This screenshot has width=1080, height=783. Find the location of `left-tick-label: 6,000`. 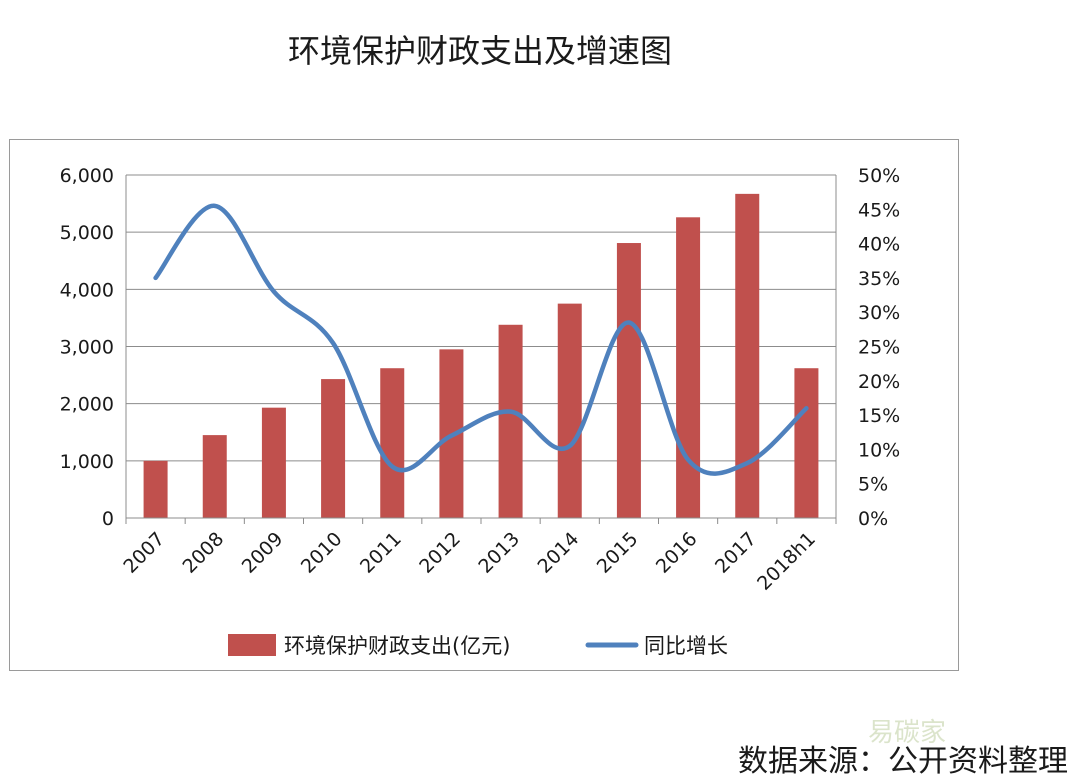

left-tick-label: 6,000 is located at coordinates (87, 176).